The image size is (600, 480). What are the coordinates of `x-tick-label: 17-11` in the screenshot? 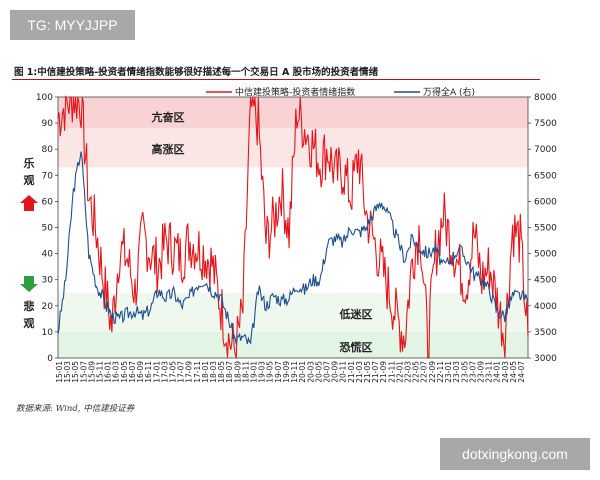 It's located at (197, 372).